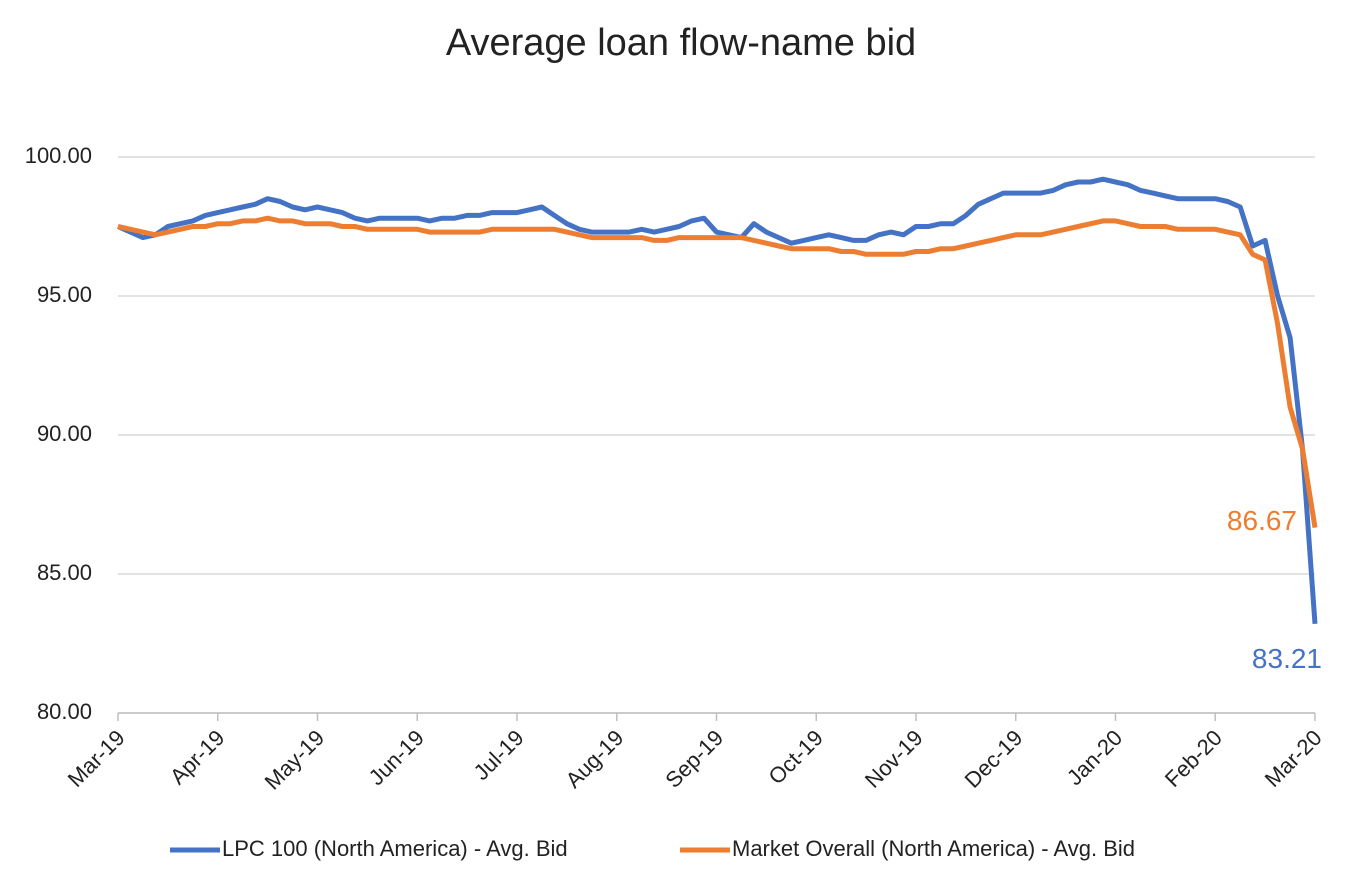 The width and height of the screenshot is (1362, 890). Describe the element at coordinates (96, 758) in the screenshot. I see `x-tick-label: Mar-19` at that location.